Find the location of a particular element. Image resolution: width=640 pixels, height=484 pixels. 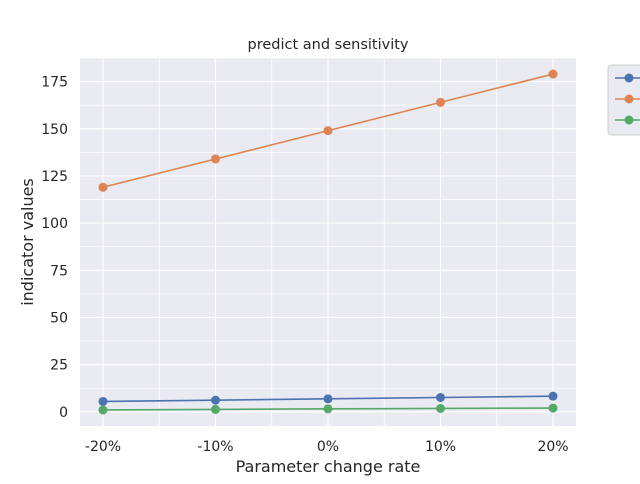

x-tick-label: 20% is located at coordinates (552, 447).